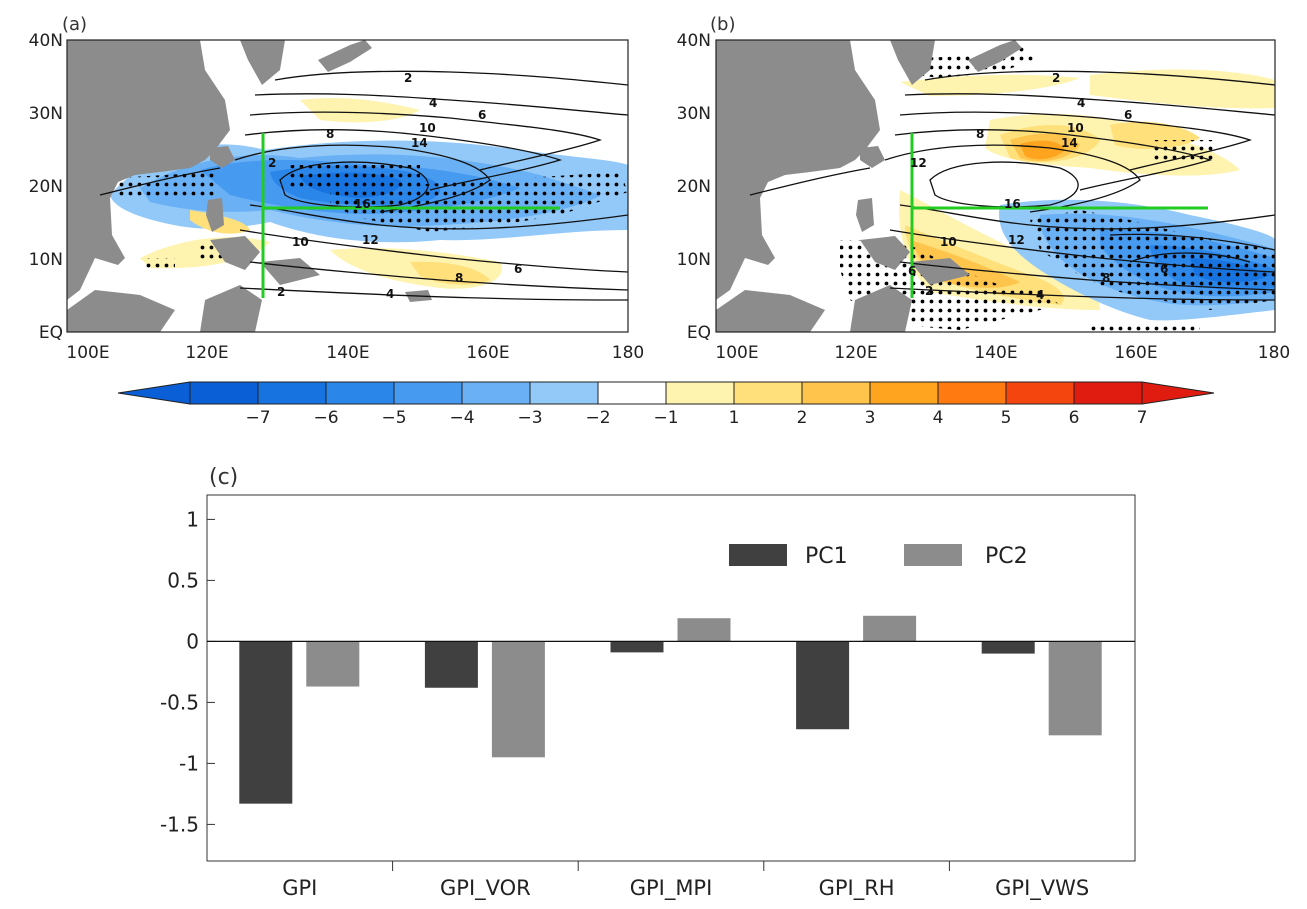 The image size is (1307, 909). What do you see at coordinates (461, 418) in the screenshot?
I see `colorbar-tick-label: −4` at bounding box center [461, 418].